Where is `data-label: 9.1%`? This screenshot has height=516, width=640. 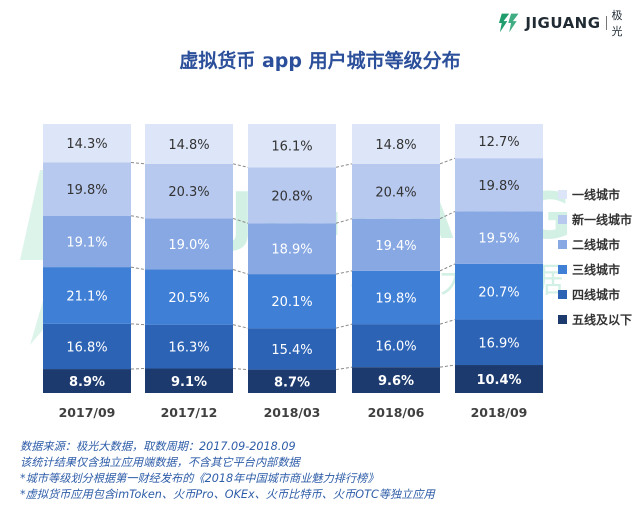
data-label: 9.1% is located at coordinates (189, 382).